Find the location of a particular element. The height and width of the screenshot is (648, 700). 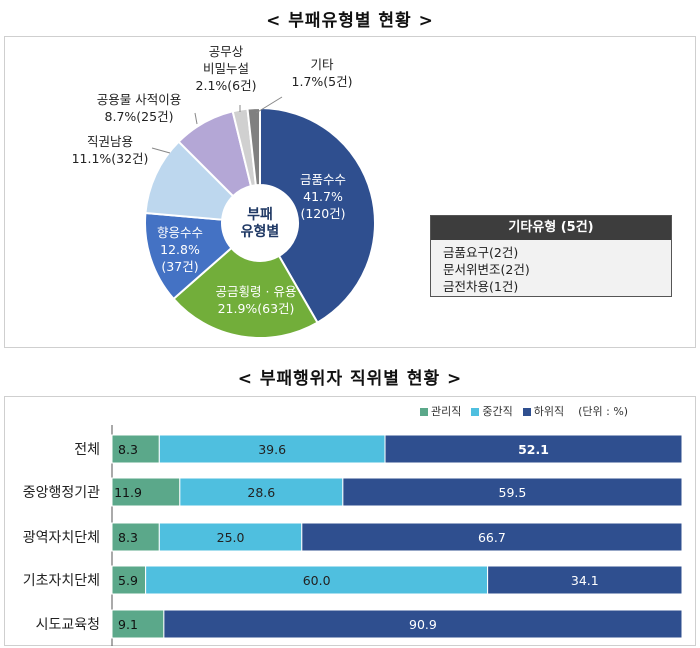

bar-value-label: 5.9 is located at coordinates (128, 580).